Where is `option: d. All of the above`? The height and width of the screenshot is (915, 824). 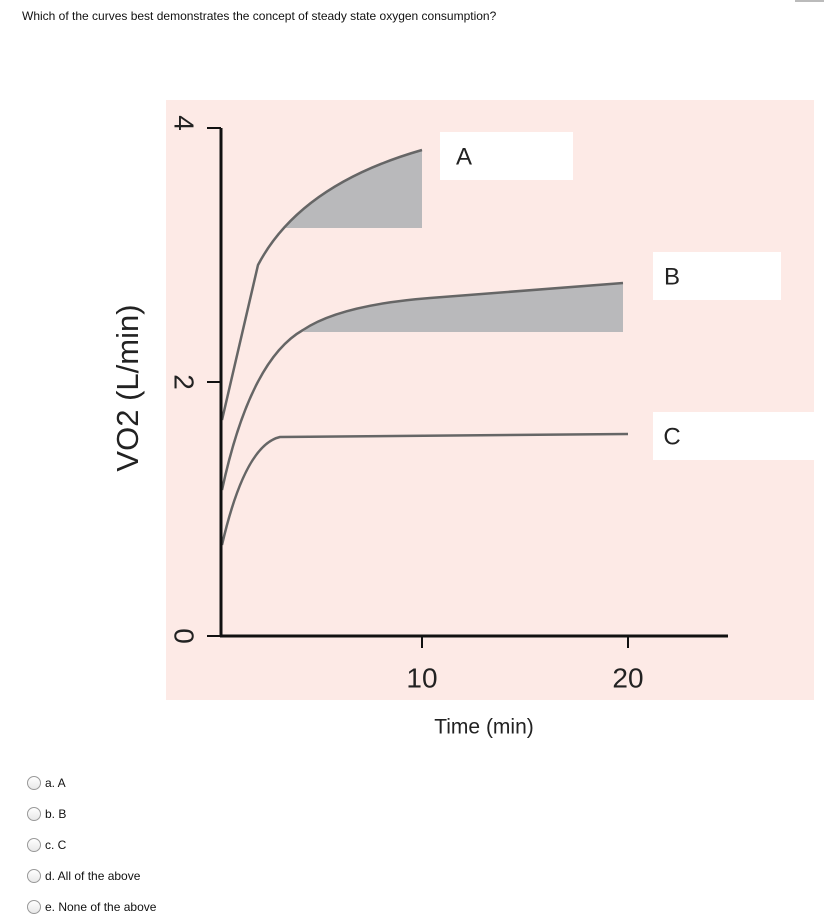
option: d. All of the above is located at coordinates (83, 876).